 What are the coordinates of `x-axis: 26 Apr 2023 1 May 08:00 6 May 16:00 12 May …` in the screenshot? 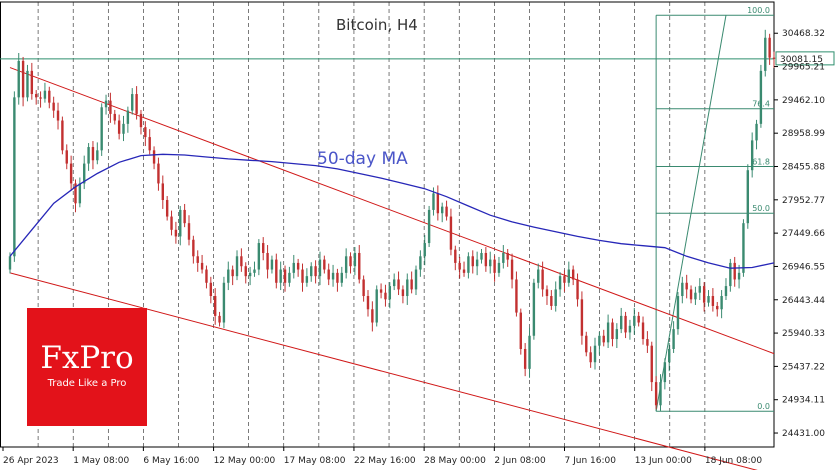 It's located at (382, 456).